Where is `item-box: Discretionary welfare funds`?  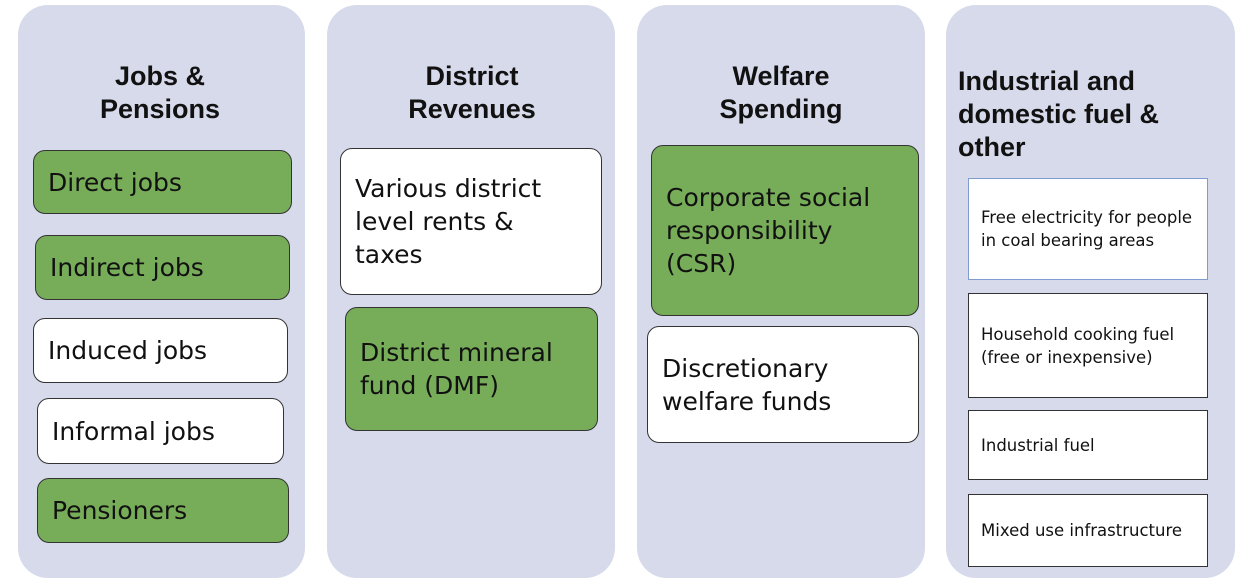 item-box: Discretionary welfare funds is located at coordinates (783, 384).